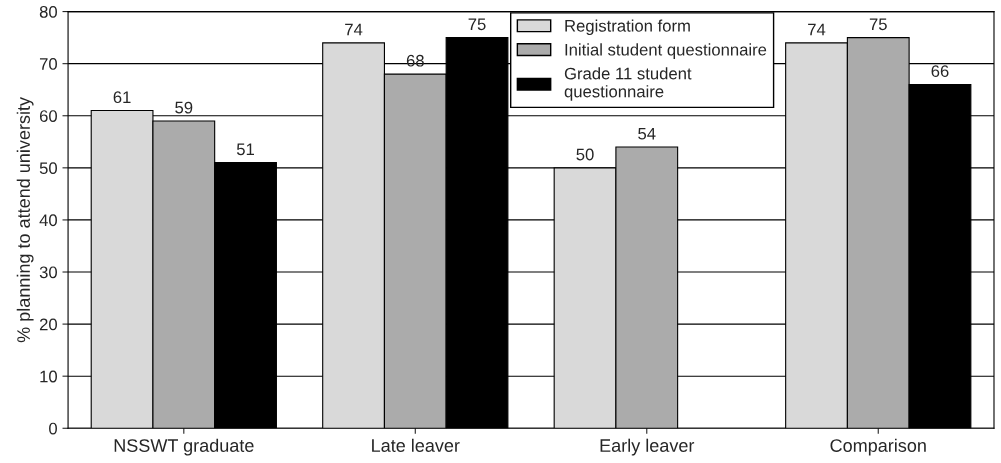  Describe the element at coordinates (48, 376) in the screenshot. I see `y-tick-label: 10` at that location.